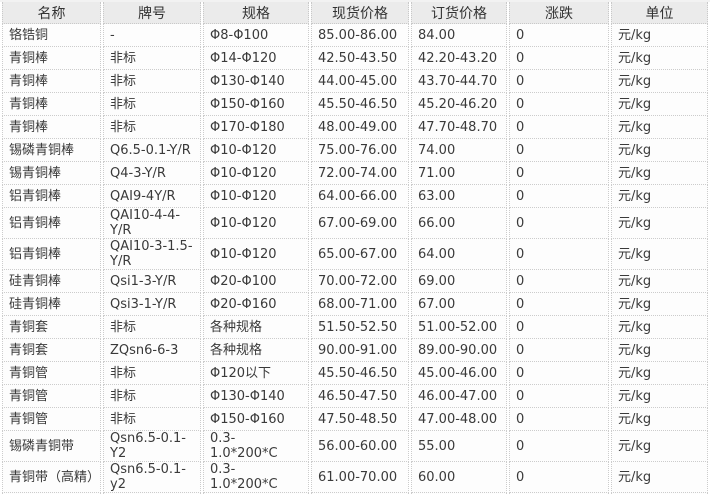 This screenshot has height=494, width=710. Describe the element at coordinates (256, 35) in the screenshot. I see `cell-spec: Φ8-Φ100` at that location.